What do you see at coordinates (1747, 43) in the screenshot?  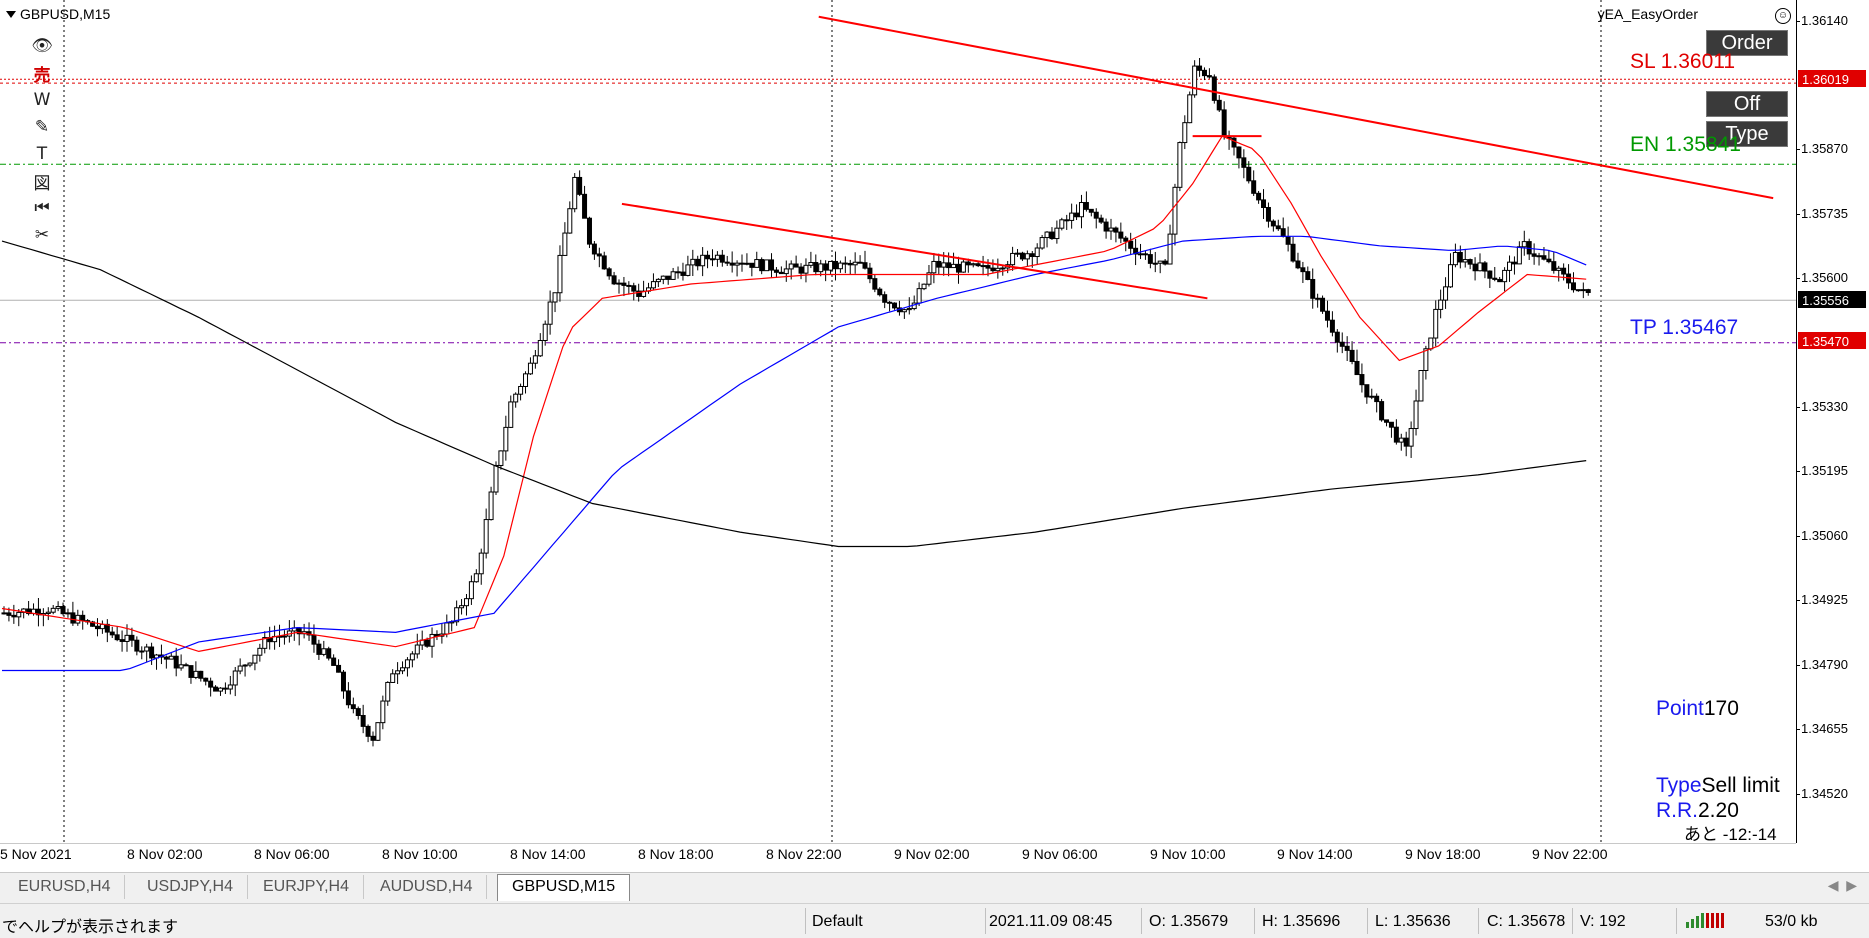 I see `order-button: Order` at bounding box center [1747, 43].